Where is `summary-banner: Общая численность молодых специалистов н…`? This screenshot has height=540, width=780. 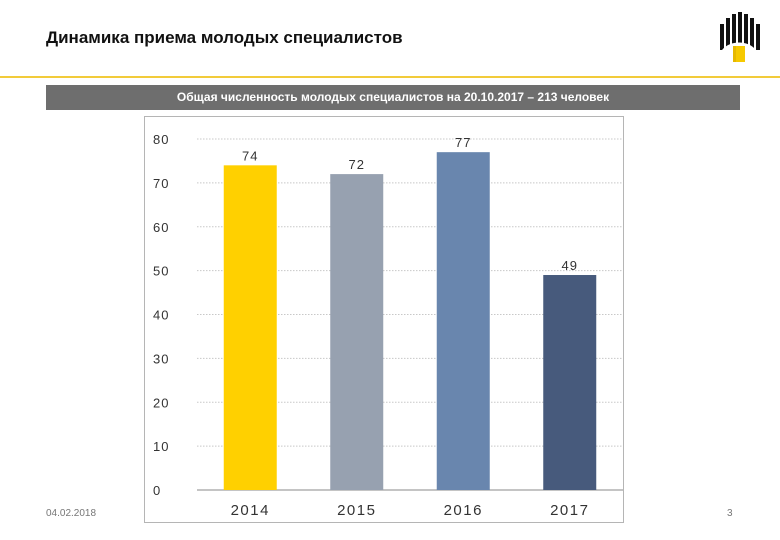
summary-banner: Общая численность молодых специалистов н… is located at coordinates (393, 97).